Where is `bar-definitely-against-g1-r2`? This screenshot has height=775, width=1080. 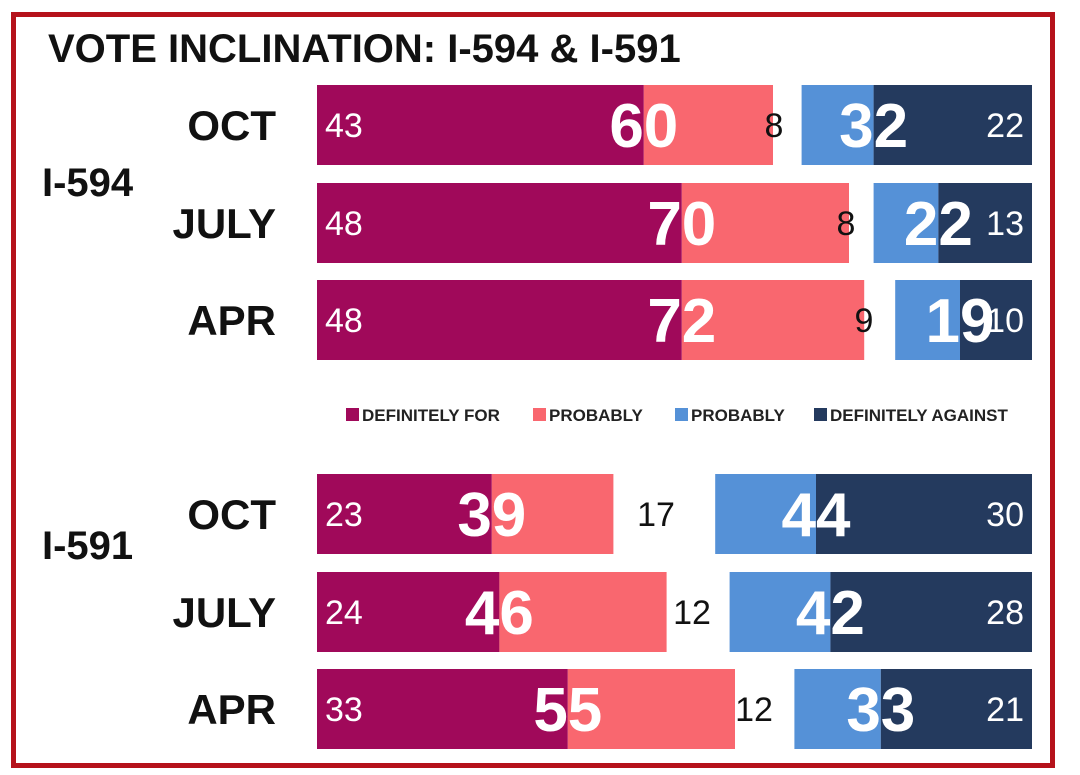
bar-definitely-against-g1-r2 is located at coordinates (956, 709).